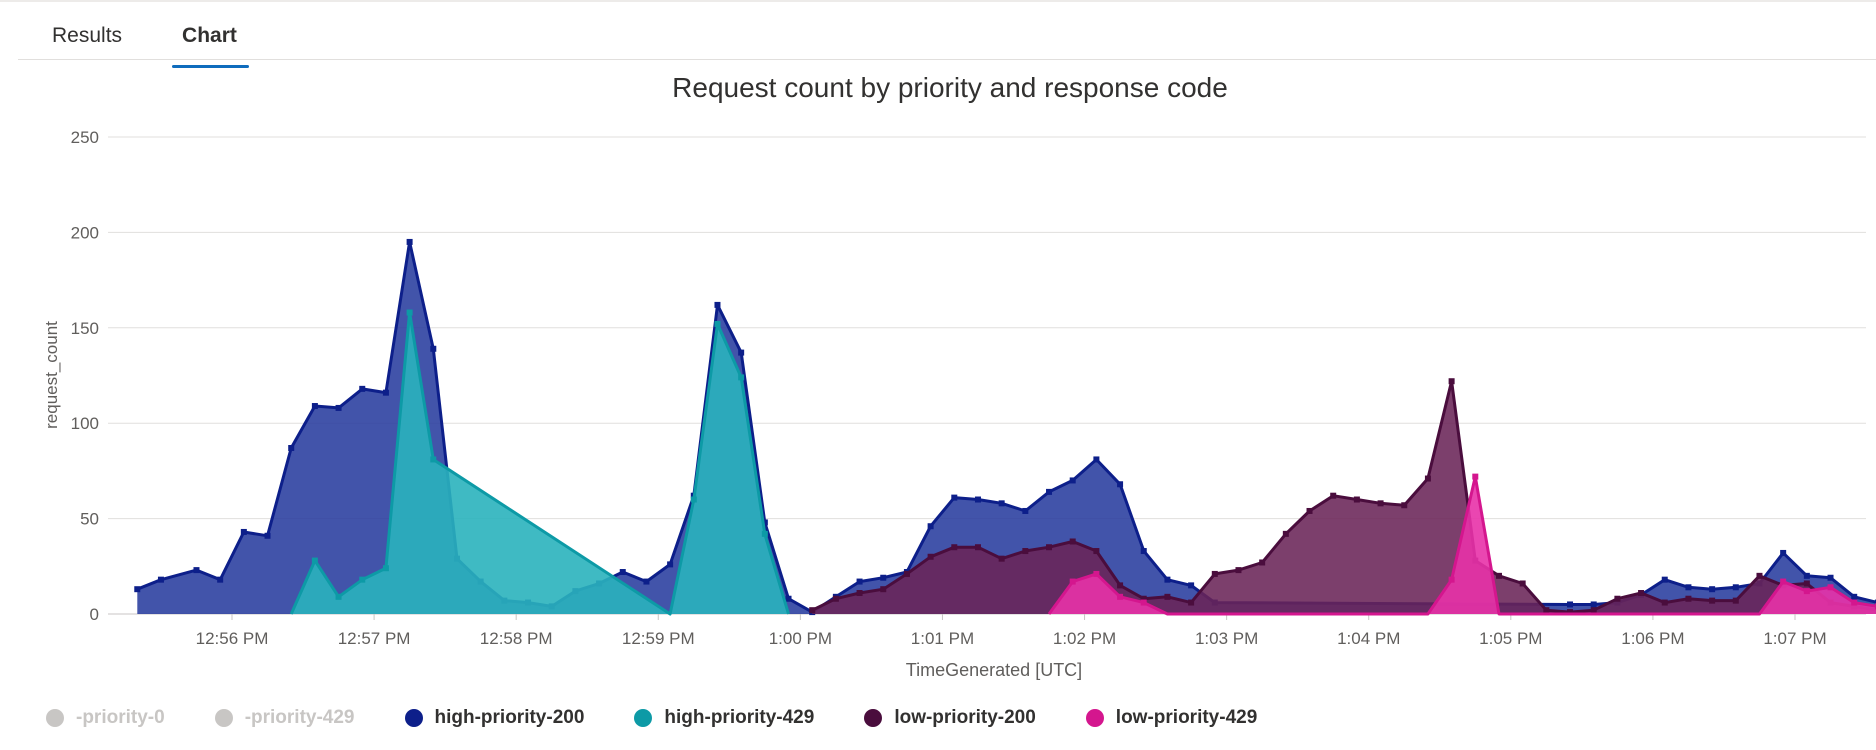 The image size is (1876, 750). What do you see at coordinates (1186, 717) in the screenshot?
I see `legend-label: low-priority-429` at bounding box center [1186, 717].